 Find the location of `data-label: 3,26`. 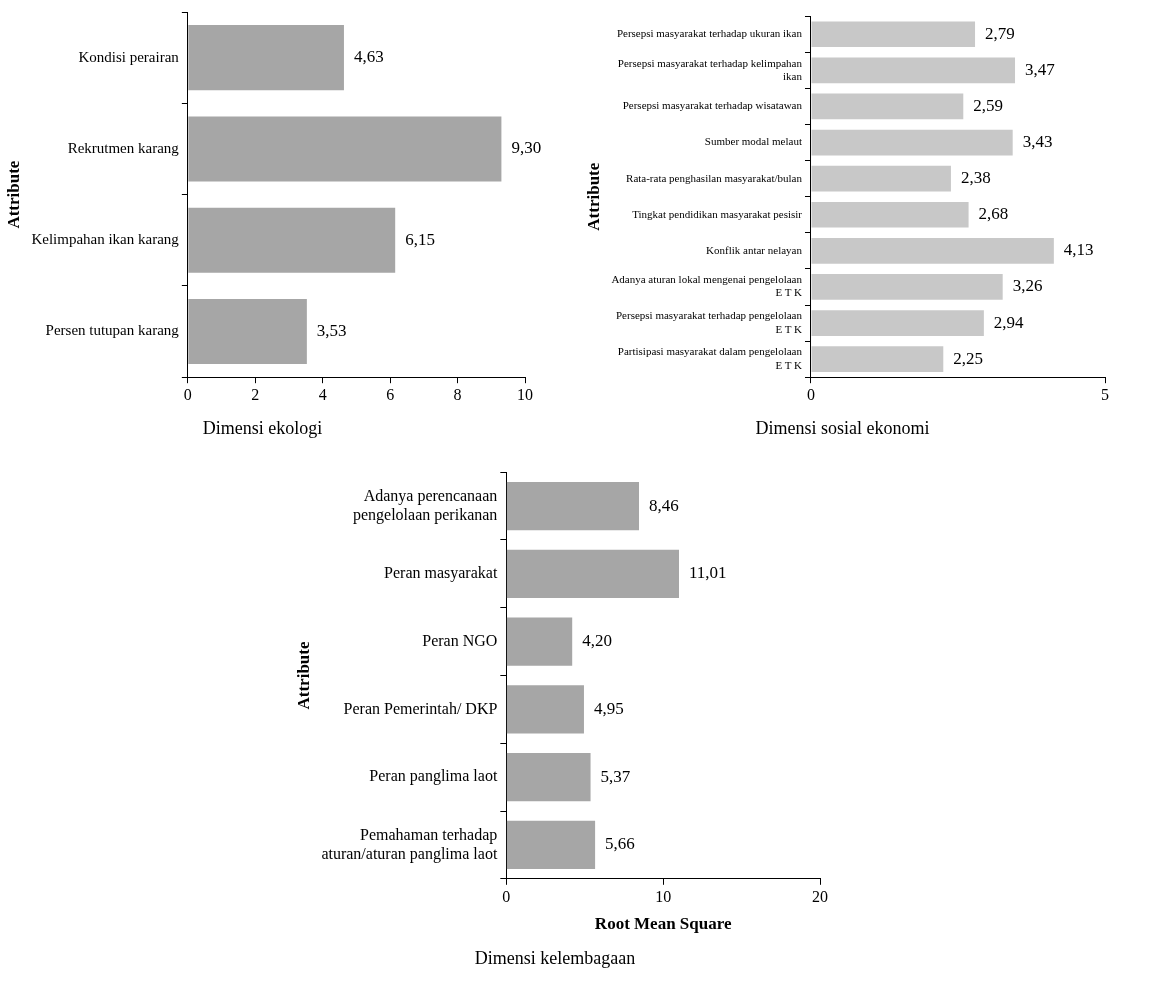

data-label: 3,26 is located at coordinates (1027, 286).